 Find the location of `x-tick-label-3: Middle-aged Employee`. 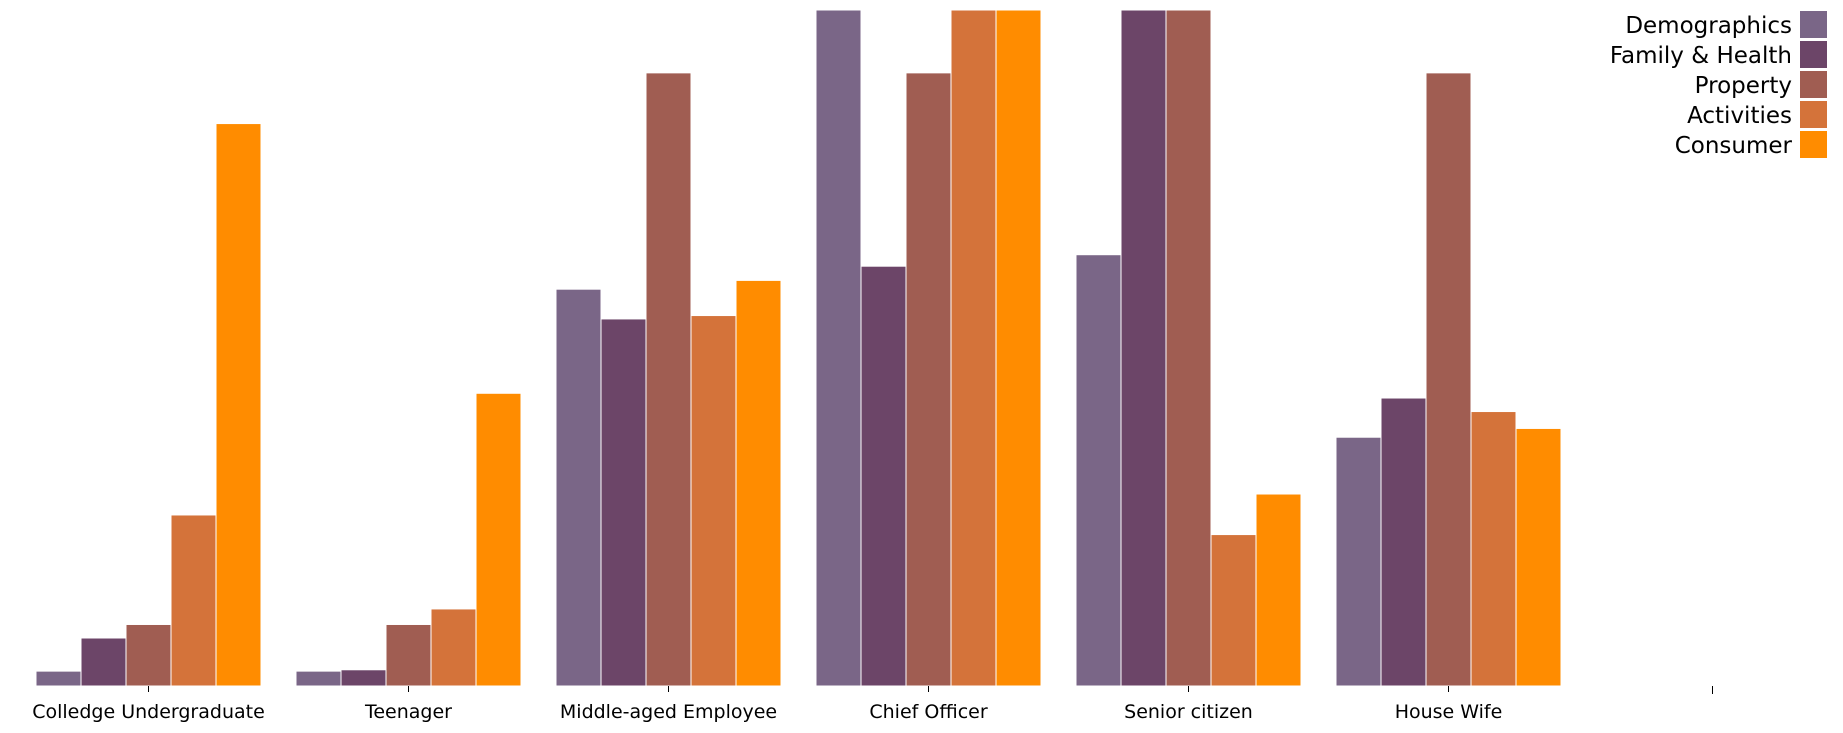

x-tick-label-3: Middle-aged Employee is located at coordinates (668, 712).